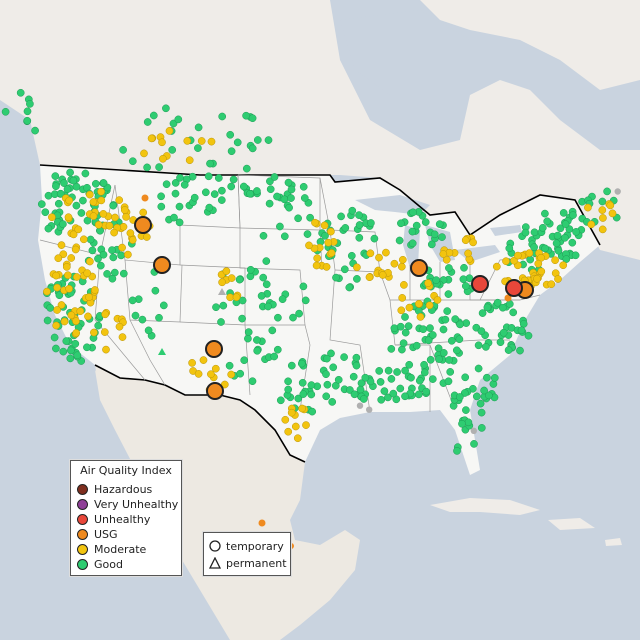 The width and height of the screenshot is (640, 640). I want to click on baja-land, so click(122, 425).